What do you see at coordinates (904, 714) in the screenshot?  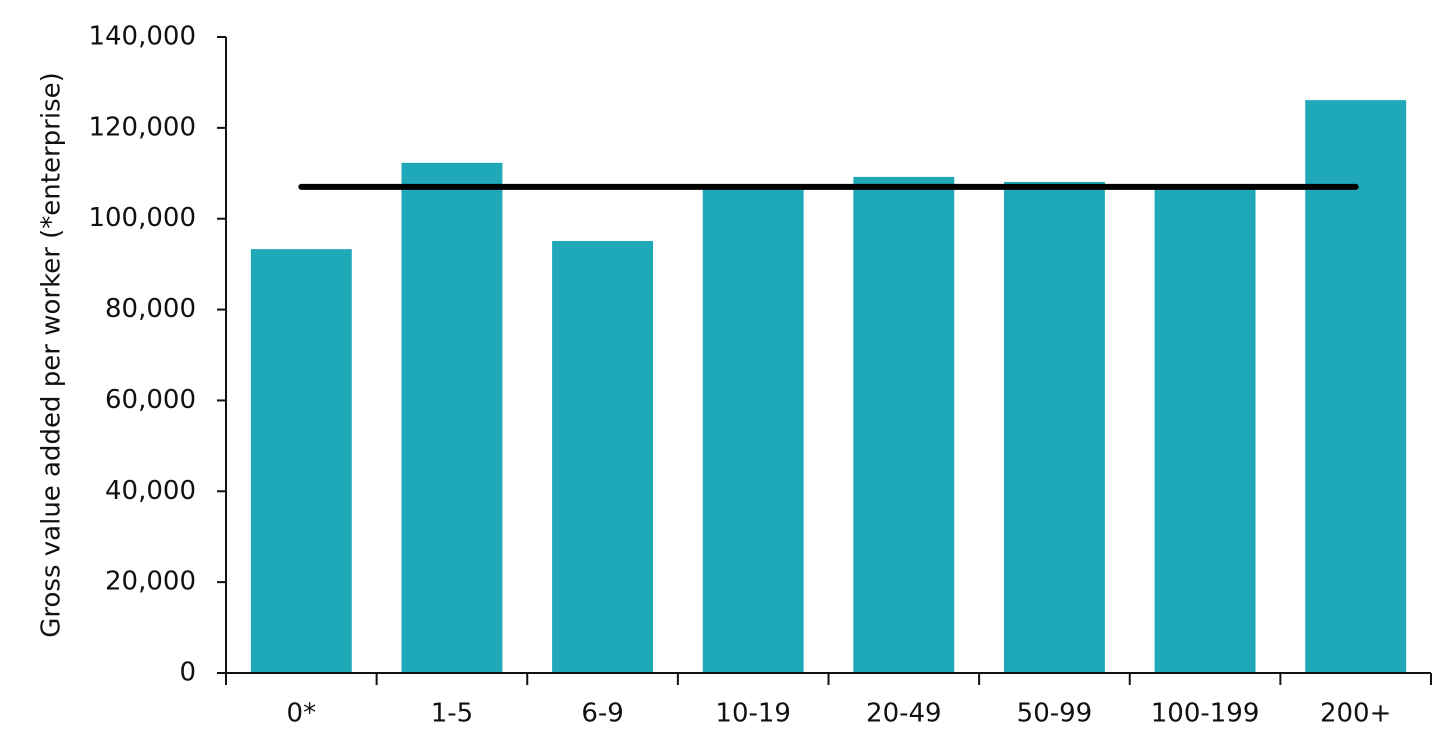 I see `x-tick-label: 20-49` at bounding box center [904, 714].